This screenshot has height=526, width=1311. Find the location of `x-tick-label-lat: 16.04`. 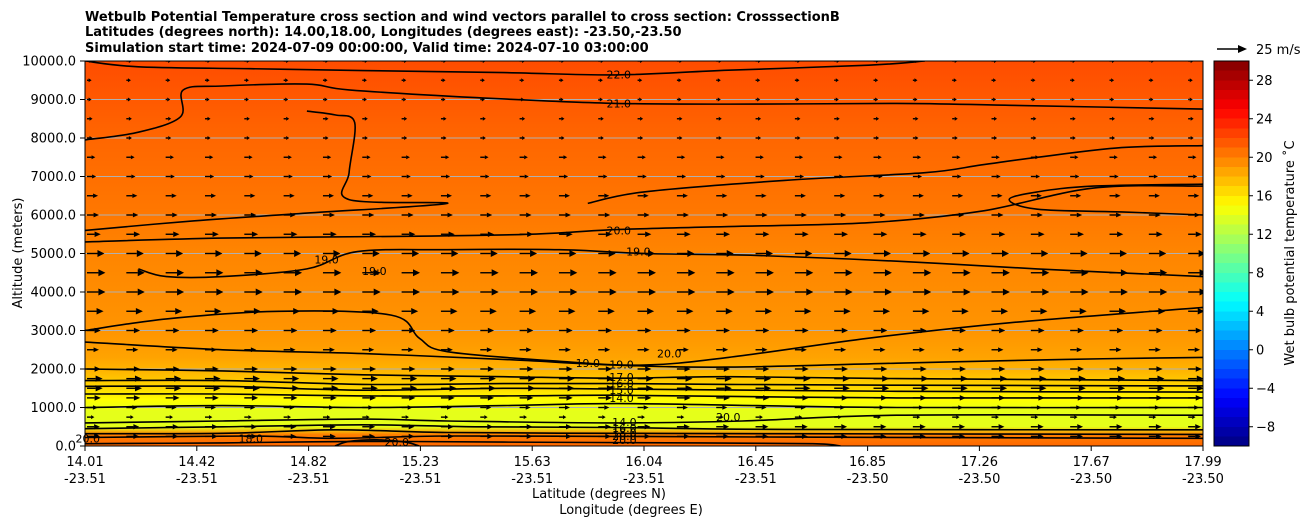

x-tick-label-lat: 16.04 is located at coordinates (643, 462).